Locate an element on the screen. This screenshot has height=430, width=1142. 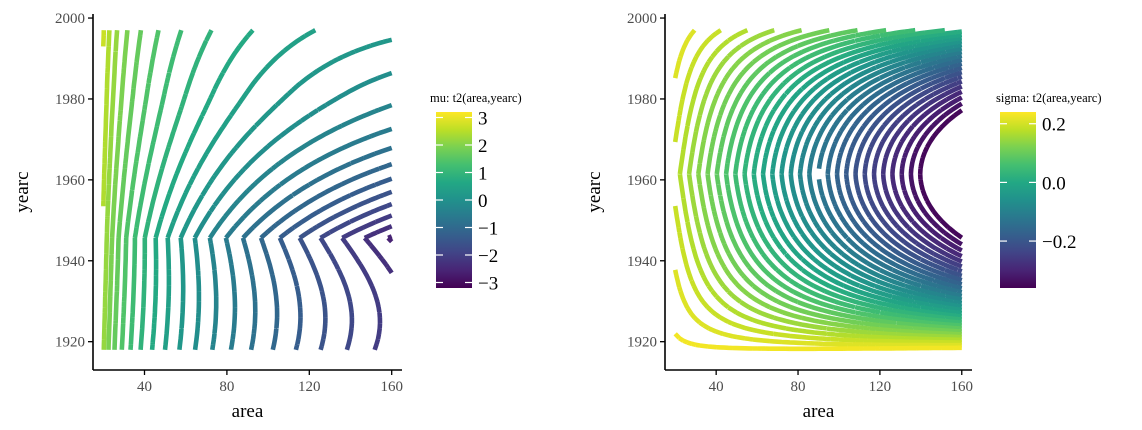
colorbar-label: −0.2 is located at coordinates (1059, 242).